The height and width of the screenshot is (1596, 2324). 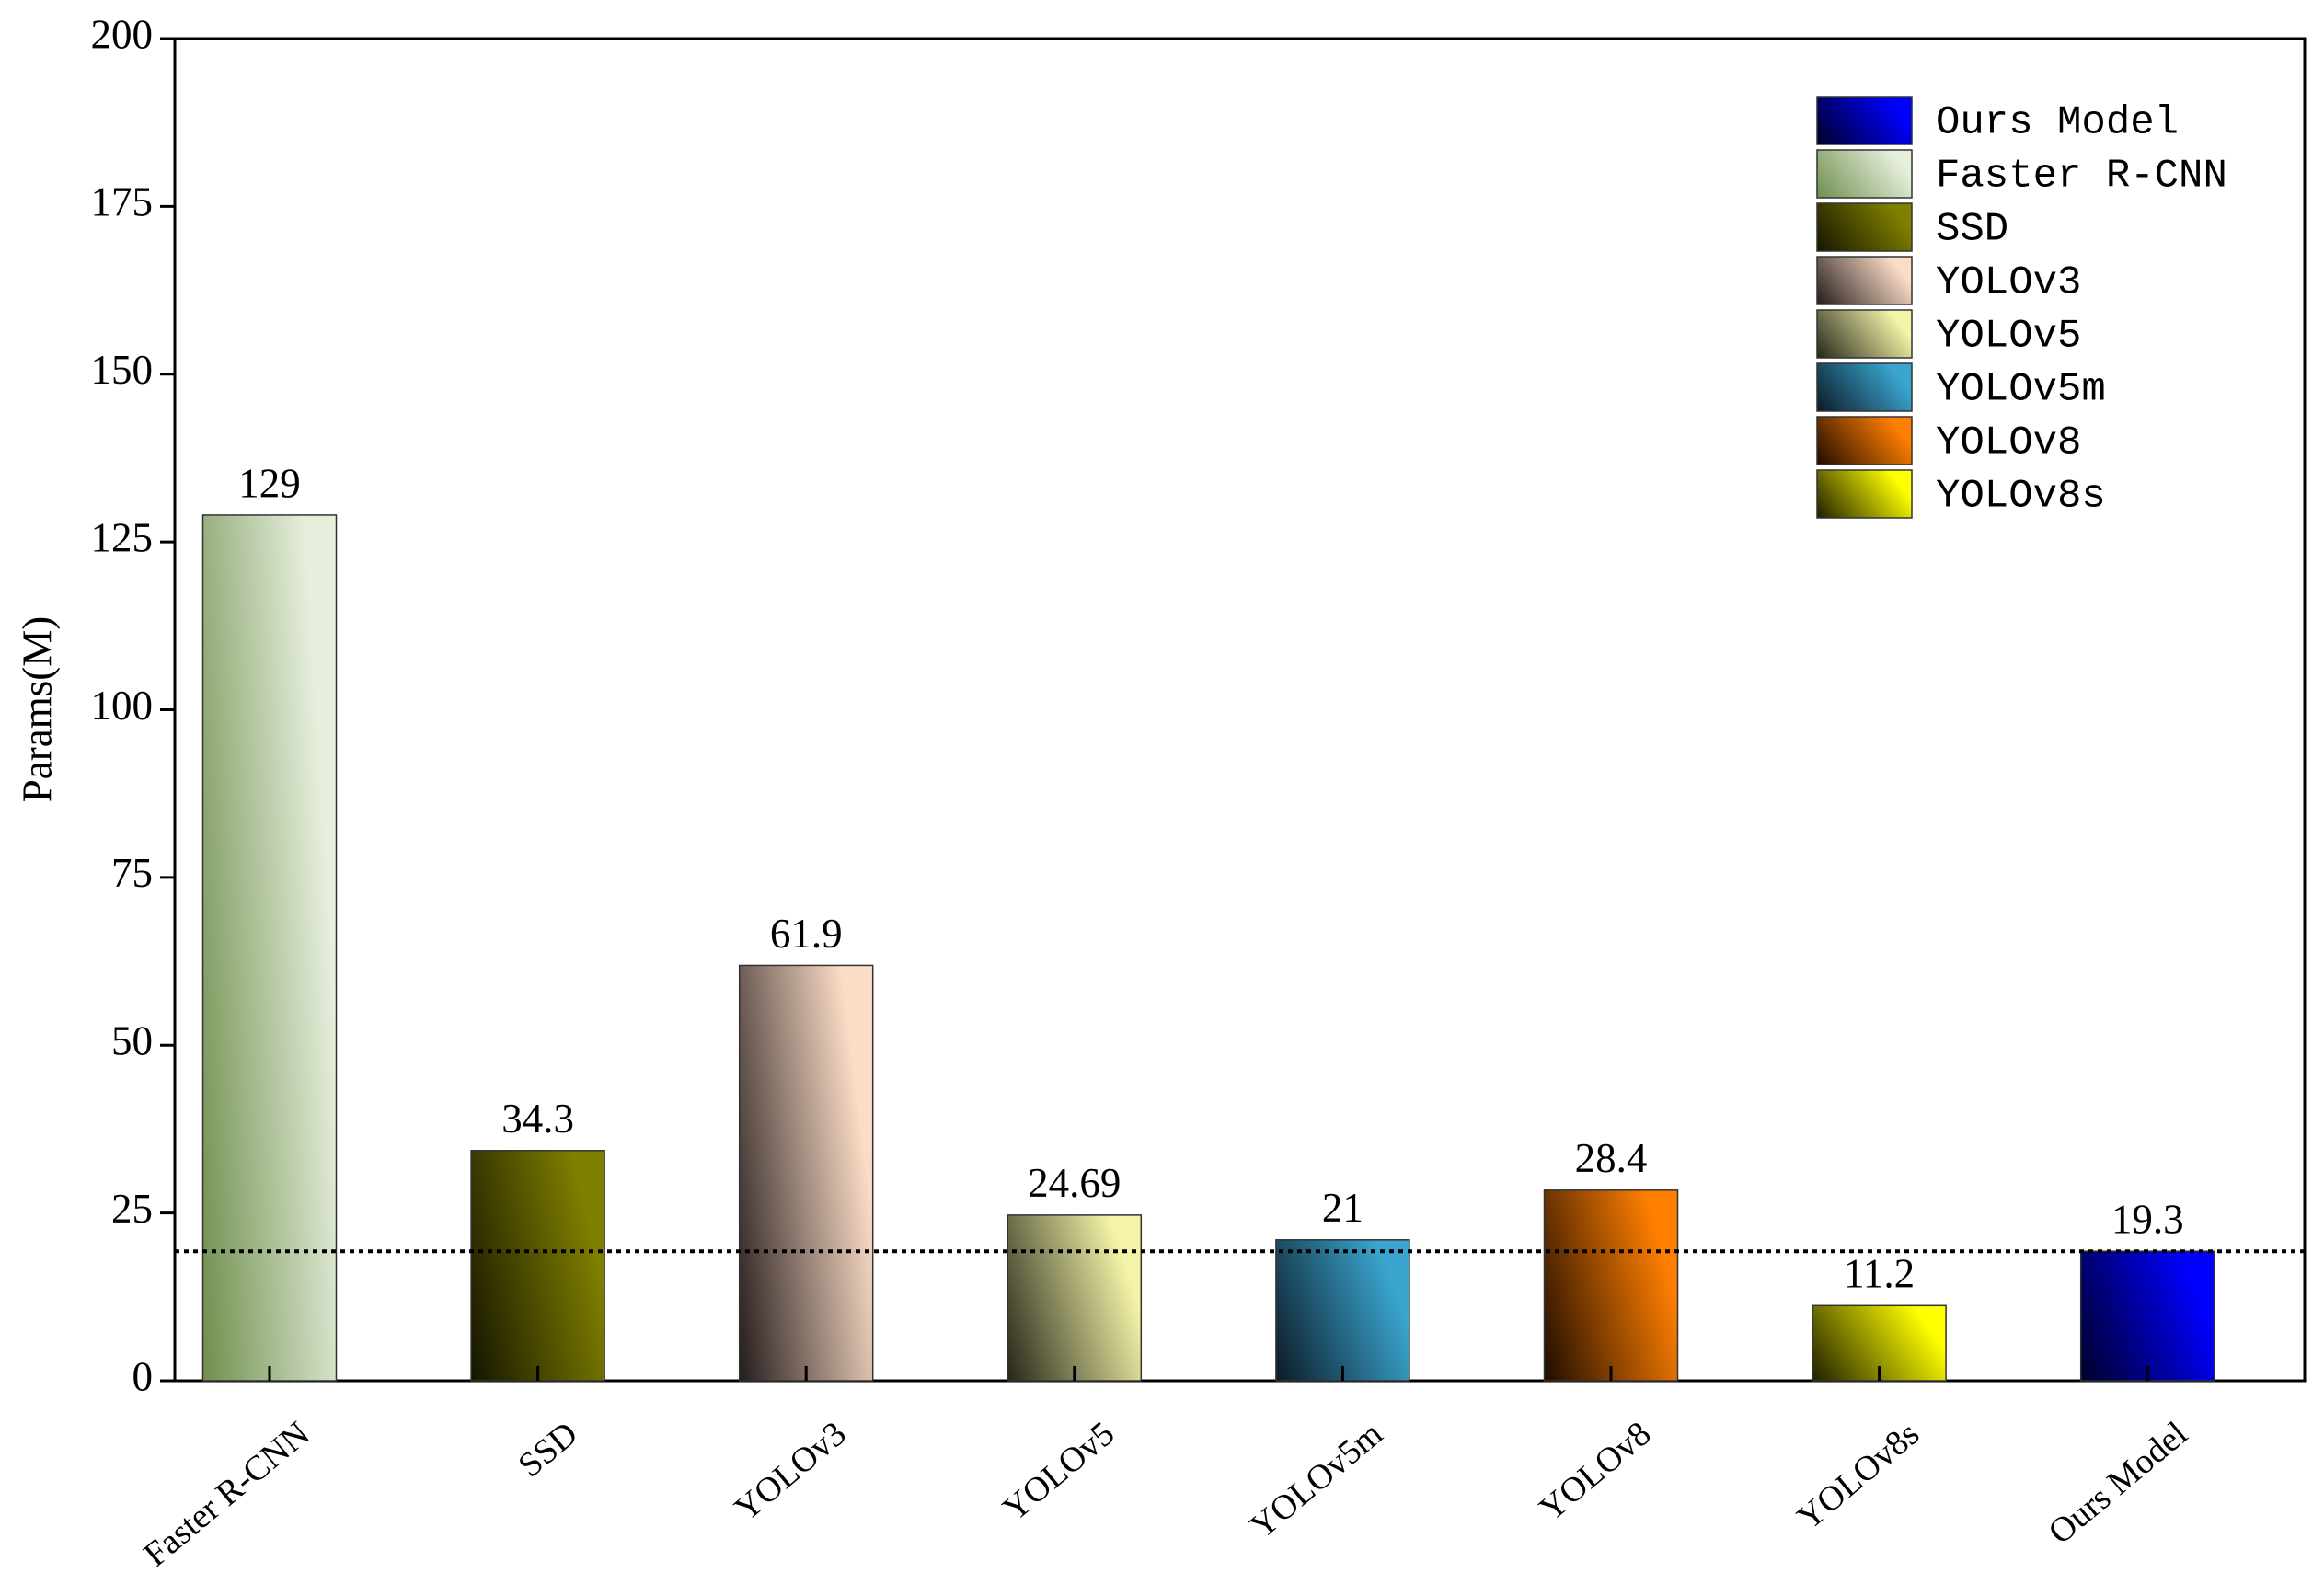 I want to click on value-label: 34.3, so click(x=537, y=1119).